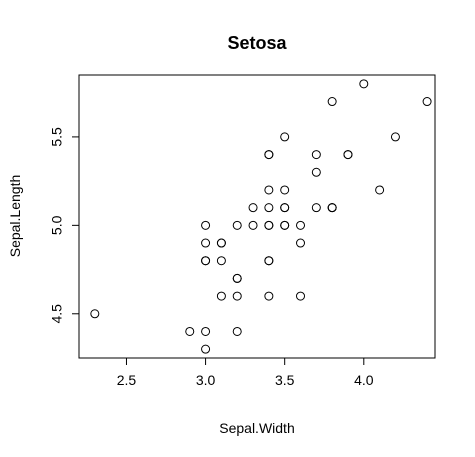 This screenshot has height=457, width=475. Describe the element at coordinates (127, 380) in the screenshot. I see `x-tick-label: 2.5` at that location.